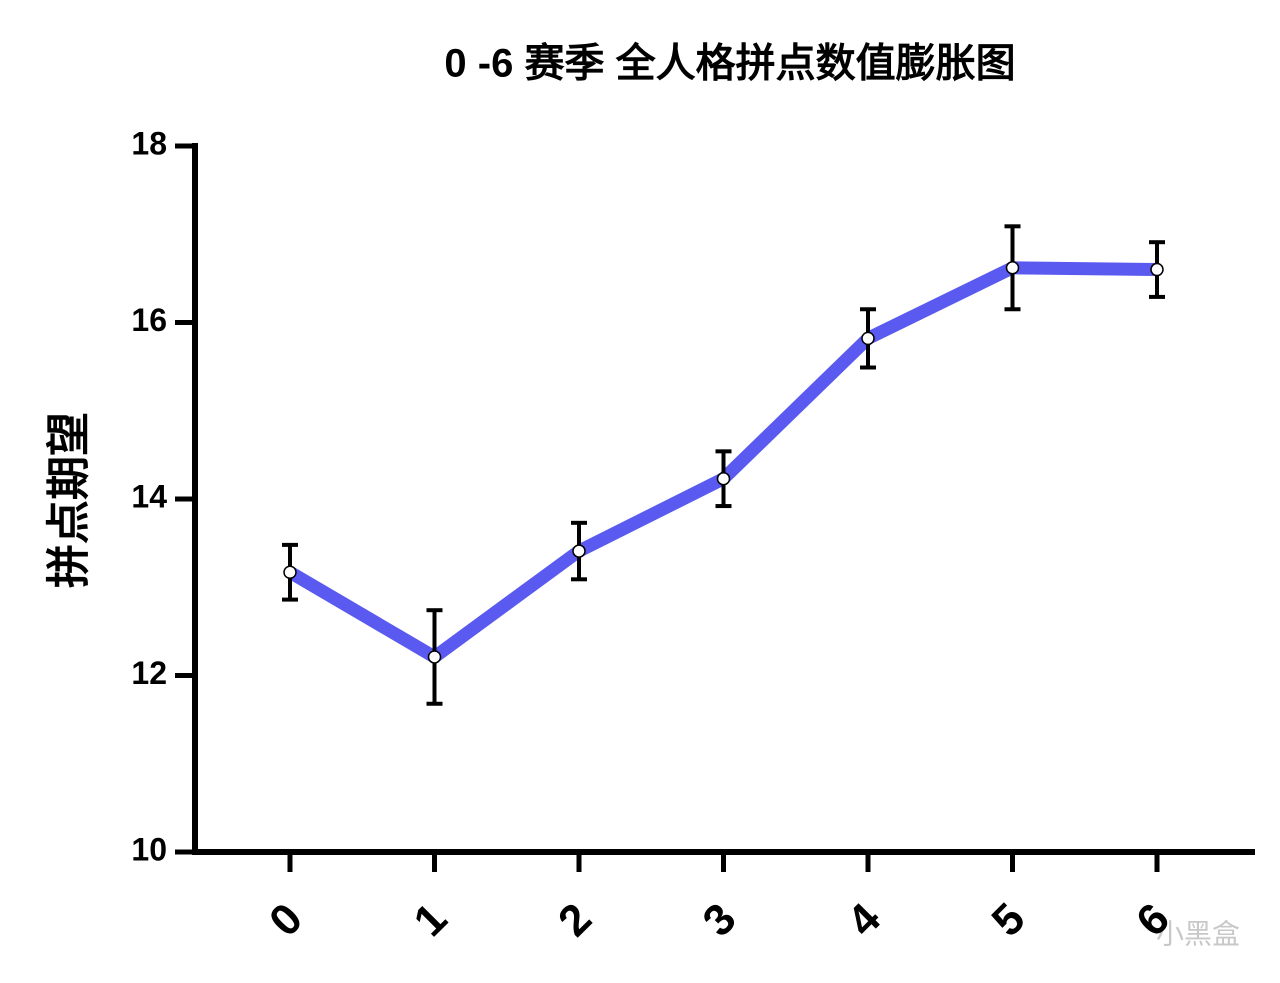  What do you see at coordinates (69, 500) in the screenshot?
I see `y-axis-label: 拼点期望` at bounding box center [69, 500].